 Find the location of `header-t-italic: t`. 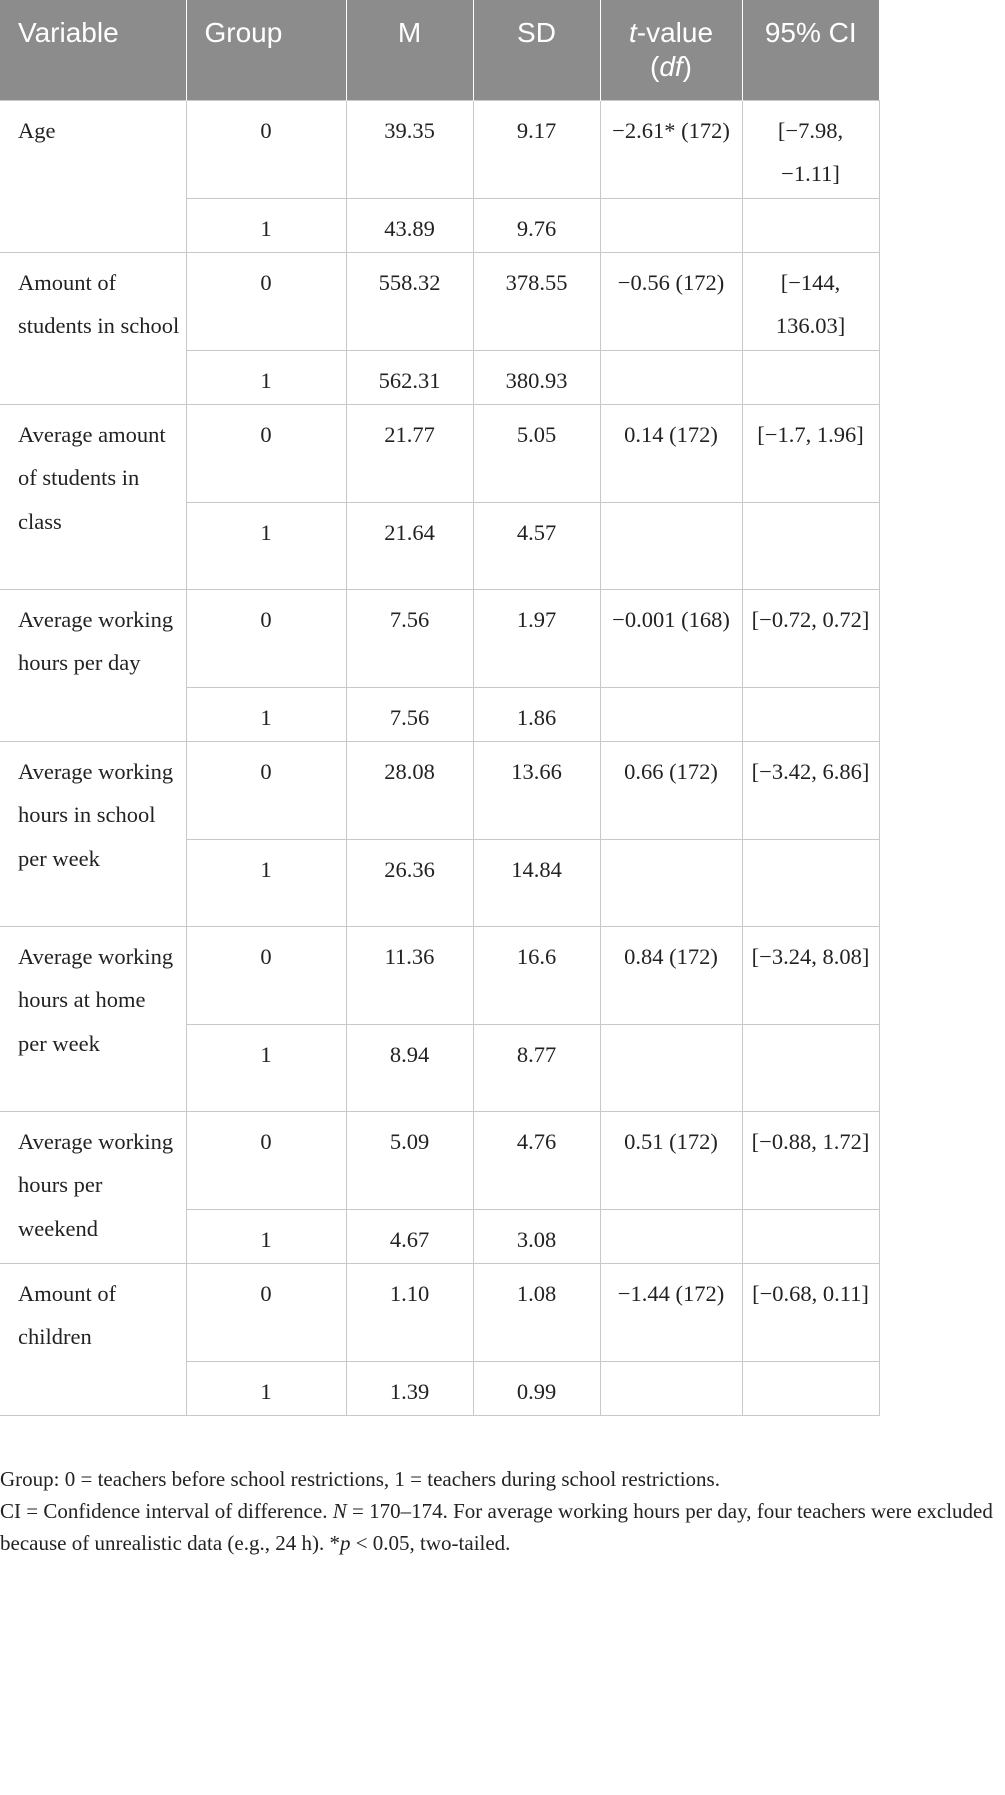

header-t-italic: t is located at coordinates (632, 32).